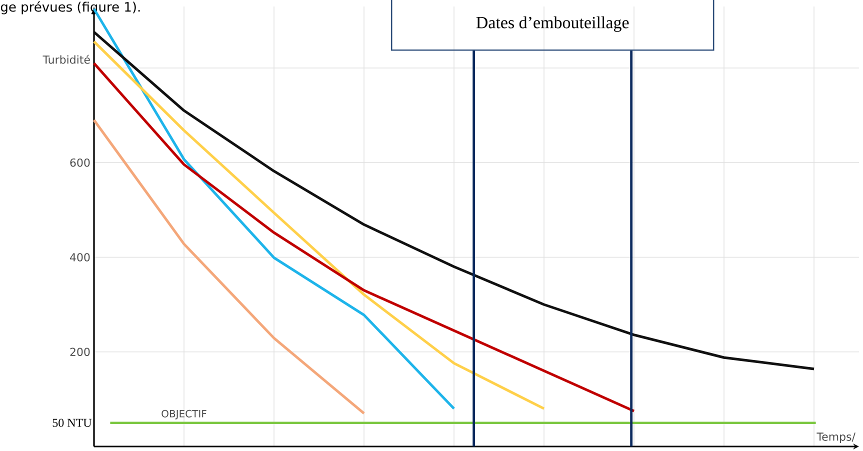 The image size is (863, 451). Describe the element at coordinates (552, 24) in the screenshot. I see `annotation: Dates d’embouteillage` at that location.